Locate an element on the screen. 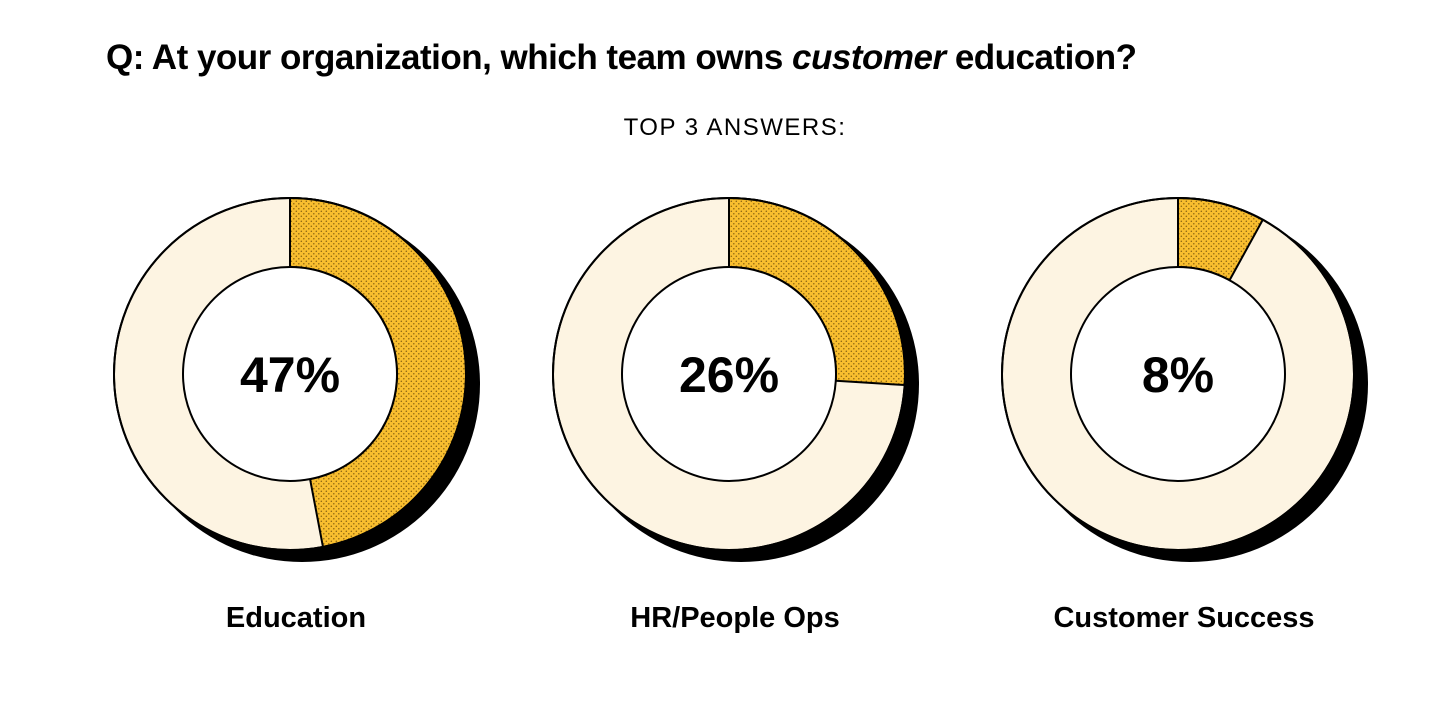 The height and width of the screenshot is (706, 1448). donut-percent-label: 47% is located at coordinates (290, 375).